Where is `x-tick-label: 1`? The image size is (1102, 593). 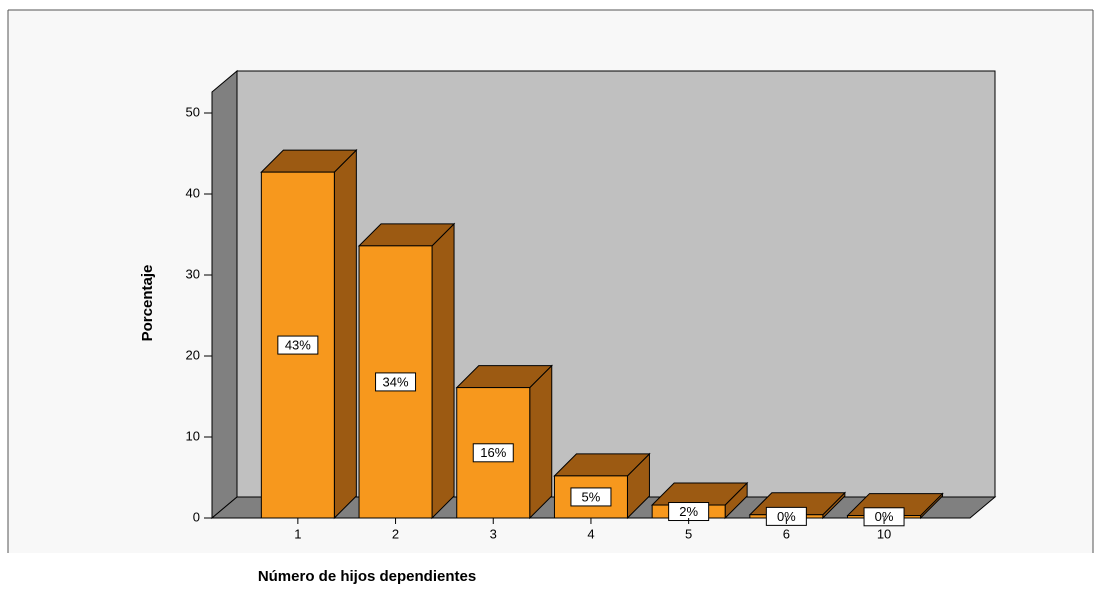 x-tick-label: 1 is located at coordinates (297, 533).